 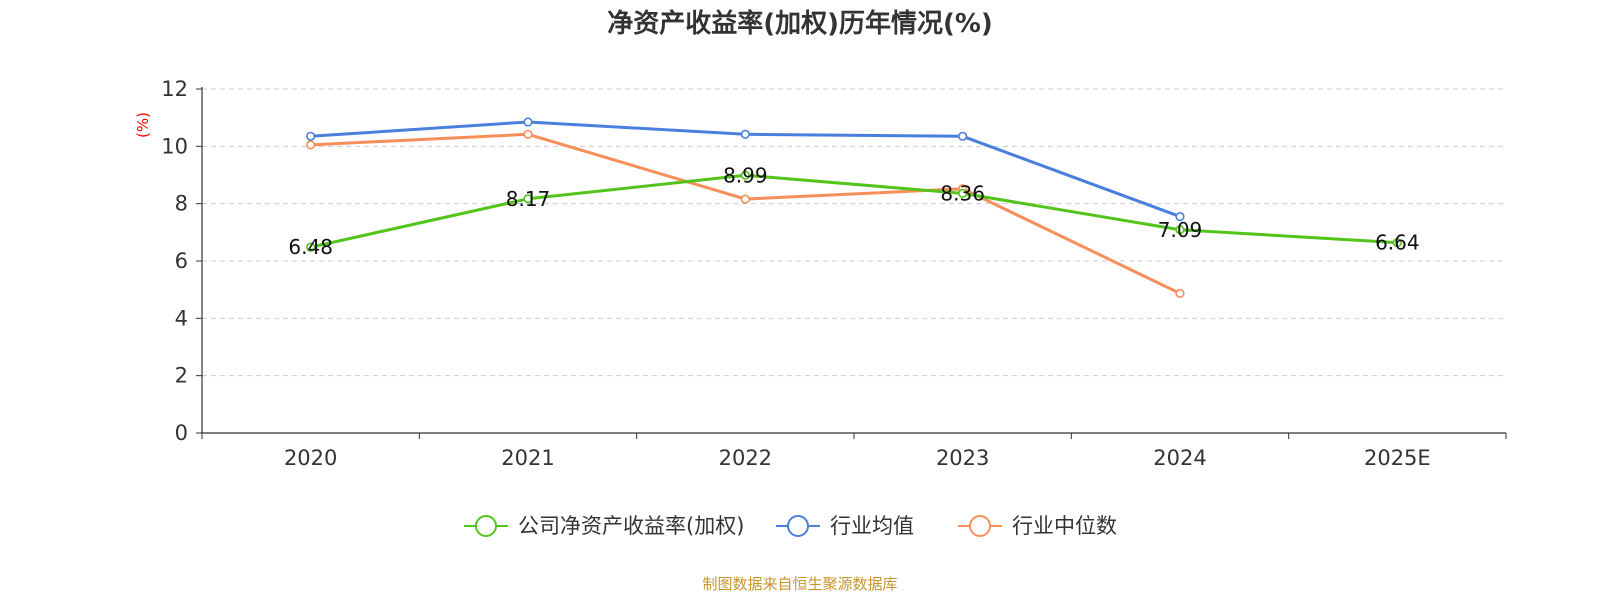 What do you see at coordinates (631, 526) in the screenshot?
I see `legend-label: 公司净资产收益率(加权)` at bounding box center [631, 526].